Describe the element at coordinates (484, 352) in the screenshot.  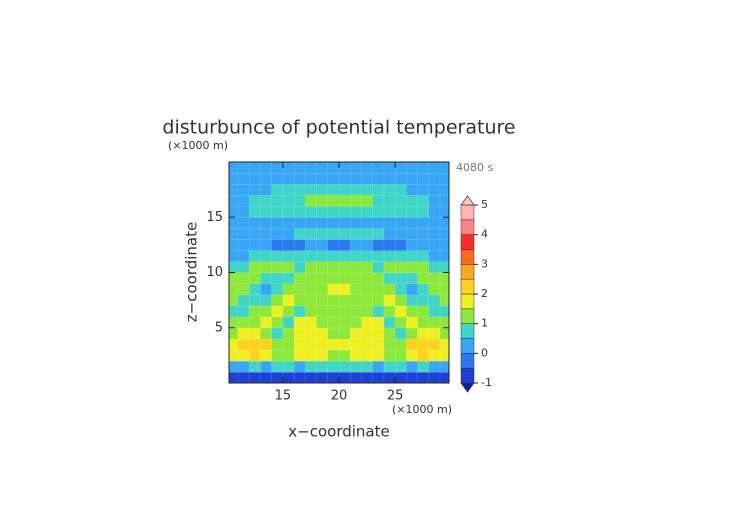
I see `colorbar-label: 0` at that location.